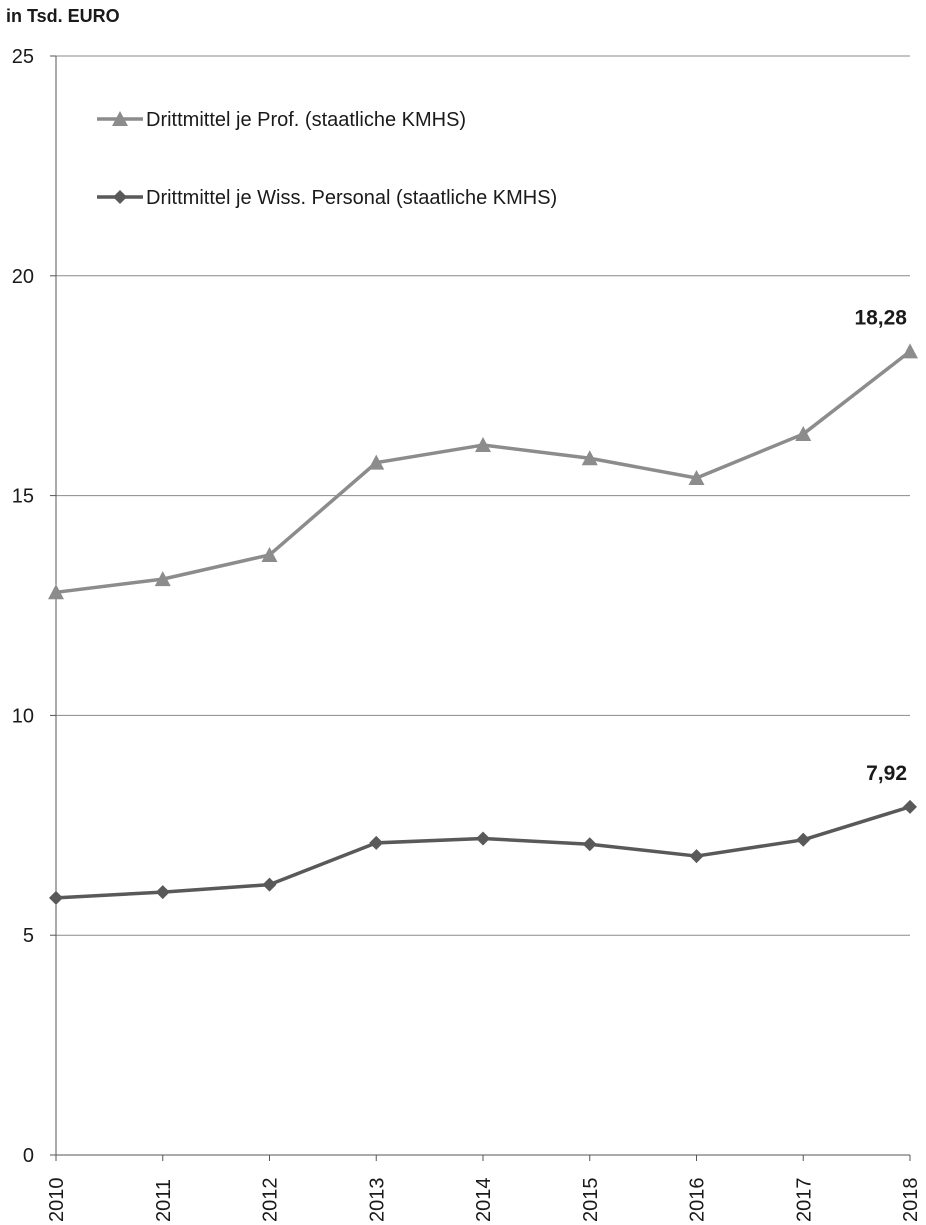 The height and width of the screenshot is (1225, 926). Describe the element at coordinates (23, 277) in the screenshot. I see `y-tick-label: 20` at that location.